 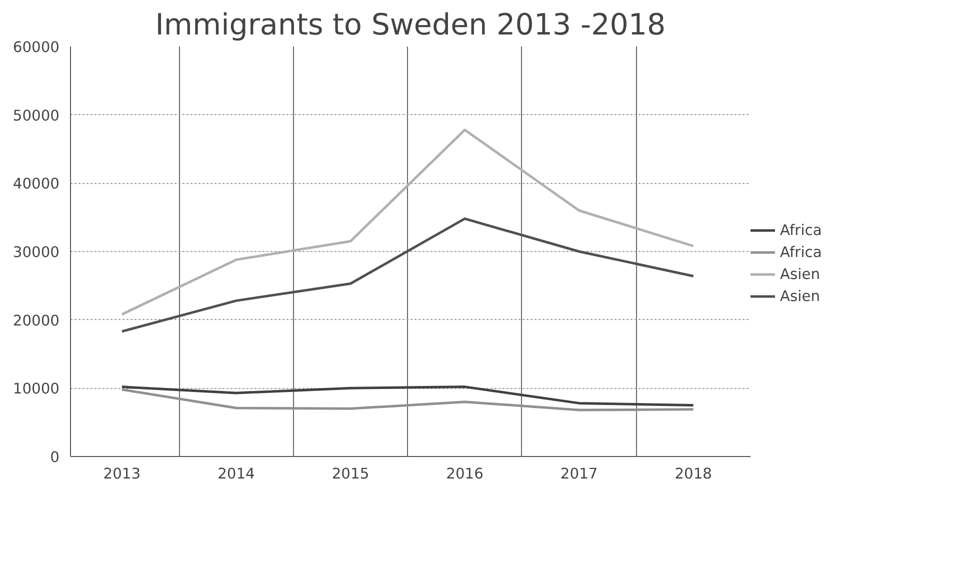 I want to click on y-tick-label: 0, so click(x=55, y=457).